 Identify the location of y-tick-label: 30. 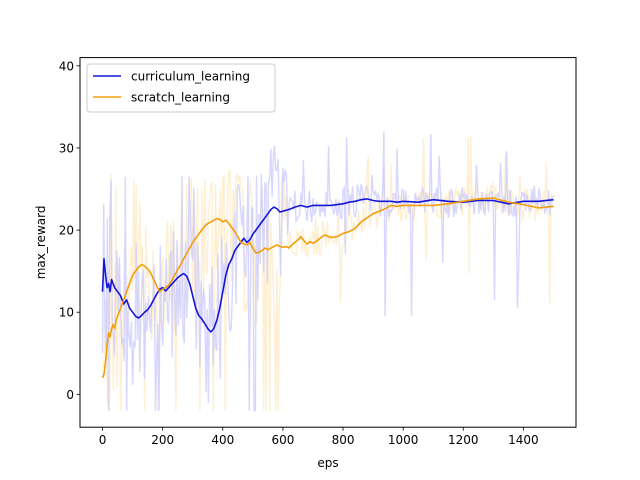
(66, 148).